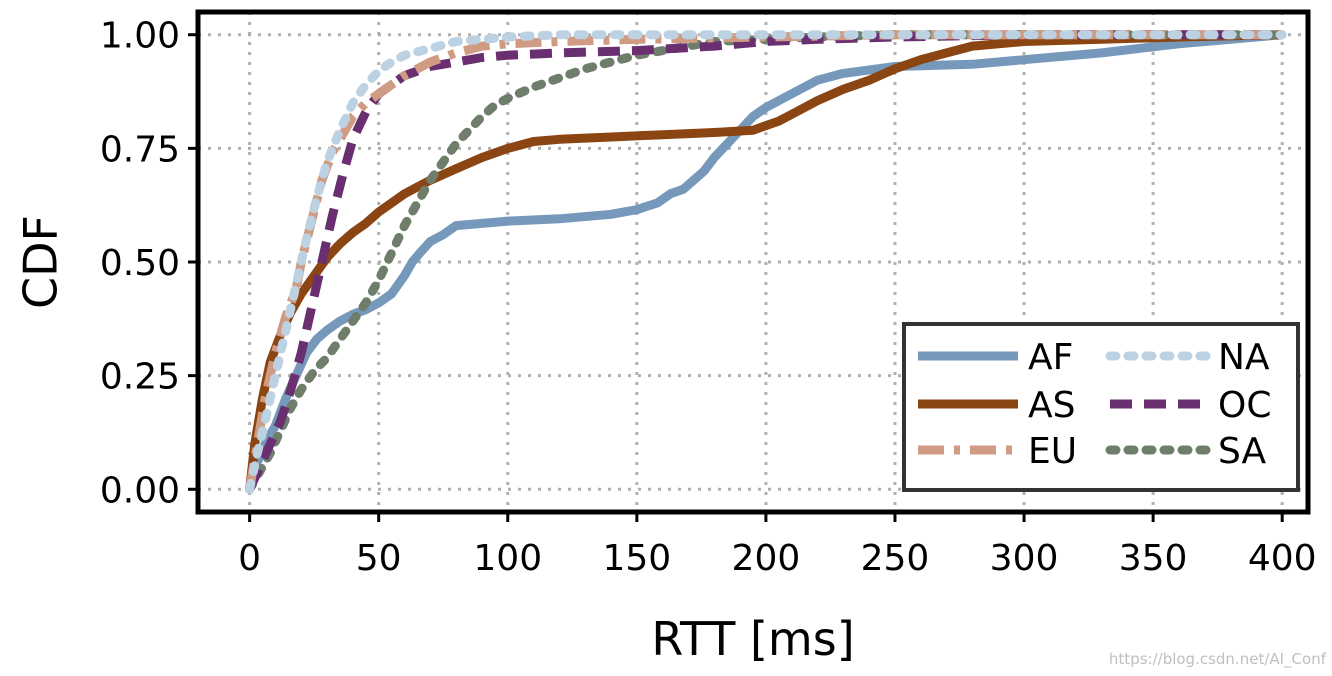 The height and width of the screenshot is (676, 1332). I want to click on x-tick-label: 150, so click(636, 558).